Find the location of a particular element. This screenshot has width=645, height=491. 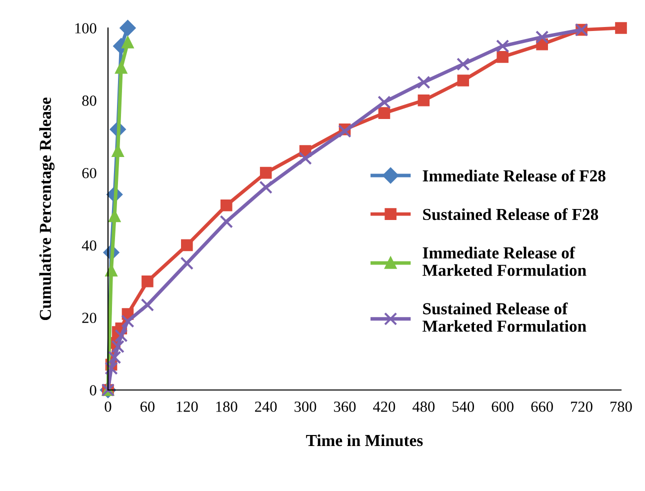

x-tick-label: 780 is located at coordinates (621, 407).